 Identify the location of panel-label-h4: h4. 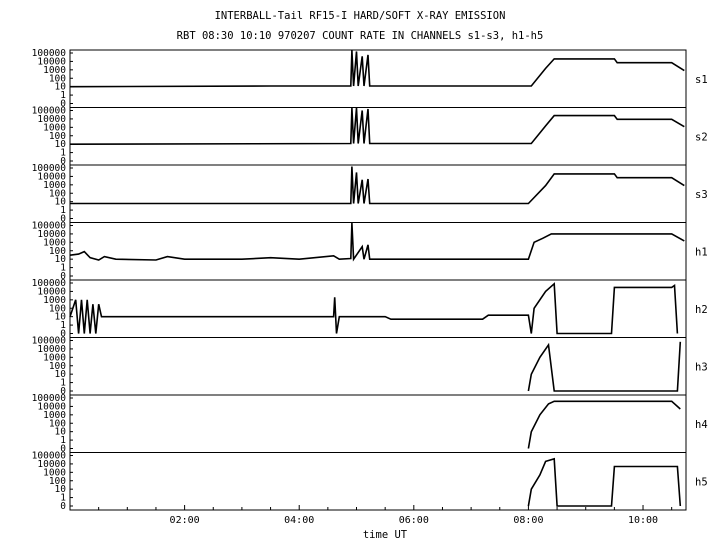
(701, 425).